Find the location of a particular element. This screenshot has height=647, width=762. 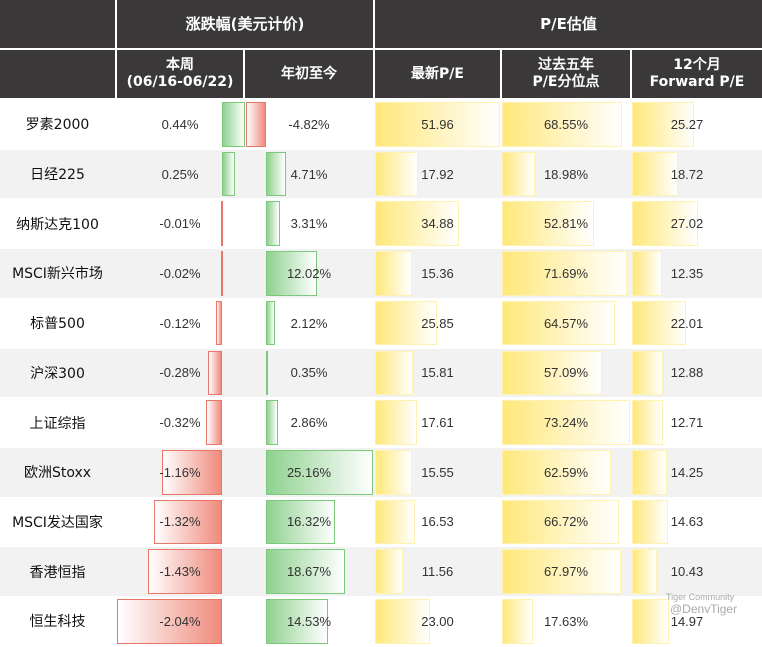

index-name: 标普500 is located at coordinates (57, 324).